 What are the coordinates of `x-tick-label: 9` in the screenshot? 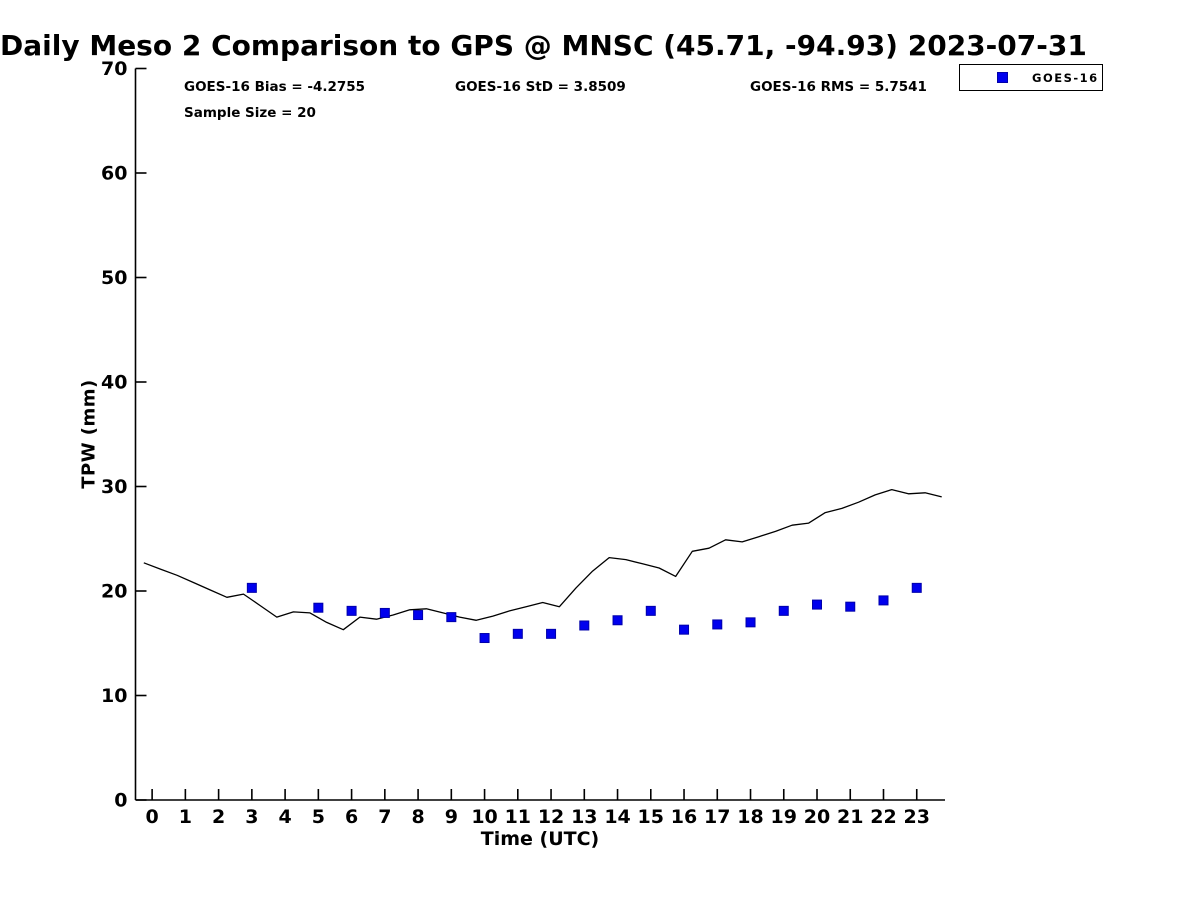 It's located at (451, 817).